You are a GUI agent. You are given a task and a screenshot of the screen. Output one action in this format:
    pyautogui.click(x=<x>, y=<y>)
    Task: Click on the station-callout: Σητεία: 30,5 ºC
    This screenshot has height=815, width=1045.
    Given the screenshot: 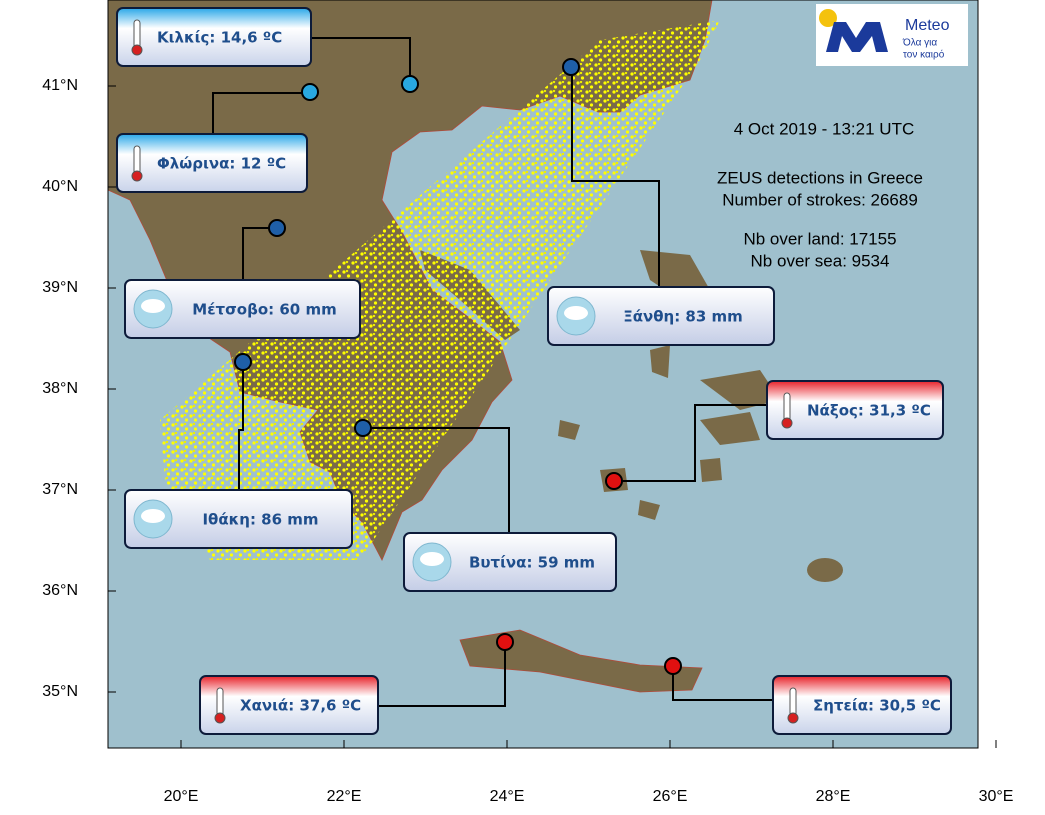 What is the action you would take?
    pyautogui.click(x=808, y=696)
    